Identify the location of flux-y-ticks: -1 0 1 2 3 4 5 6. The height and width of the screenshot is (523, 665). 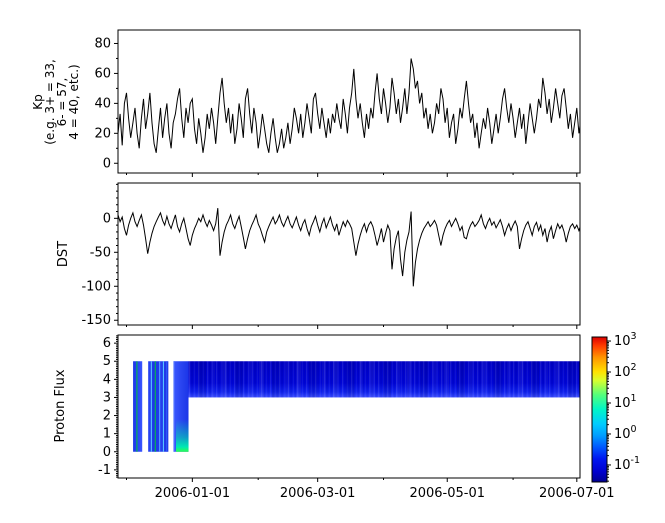
(108, 406).